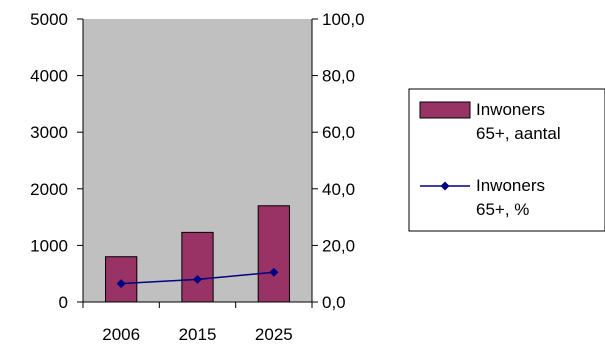 This screenshot has width=605, height=349. Describe the element at coordinates (49, 132) in the screenshot. I see `left-tick-label: 3000` at that location.